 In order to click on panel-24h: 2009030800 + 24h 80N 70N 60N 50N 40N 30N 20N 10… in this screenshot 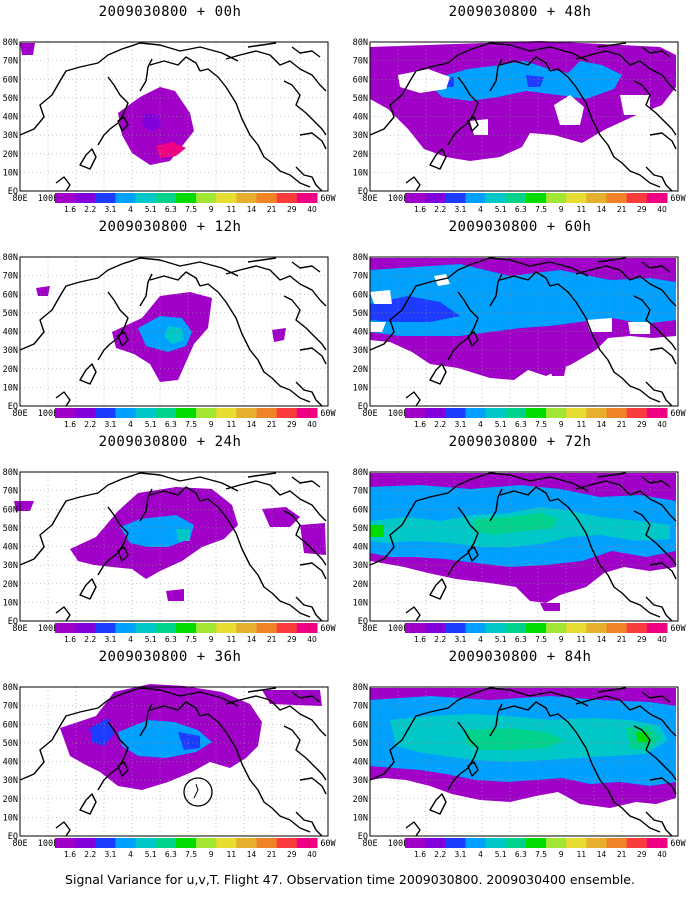, I will do `click(170, 537)`.